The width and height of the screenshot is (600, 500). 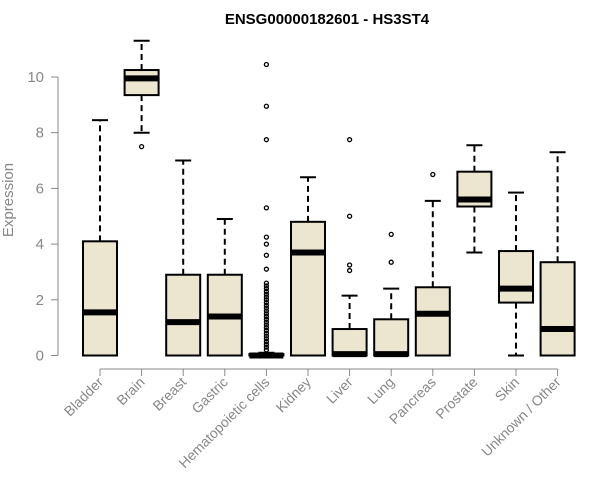 What do you see at coordinates (40, 188) in the screenshot?
I see `y-tick-label: 6` at bounding box center [40, 188].